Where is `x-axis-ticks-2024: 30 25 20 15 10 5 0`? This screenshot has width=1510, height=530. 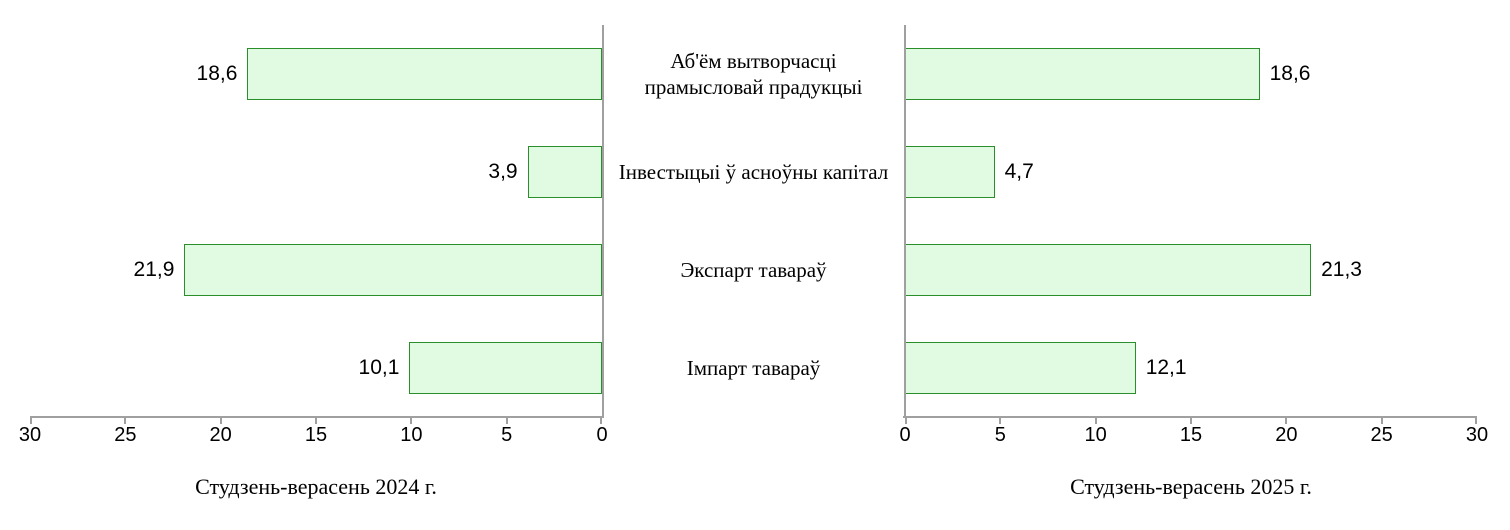
x-axis-ticks-2024: 30 25 20 15 10 5 0 is located at coordinates (313, 432).